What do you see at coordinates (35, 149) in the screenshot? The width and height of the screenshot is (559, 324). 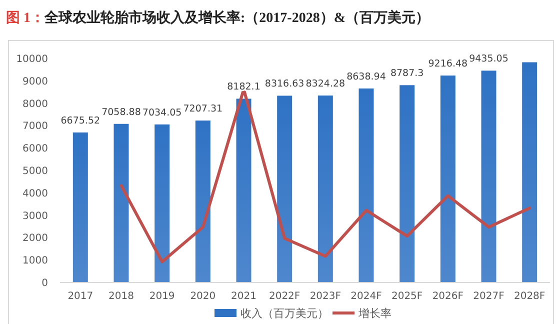 I see `y-tick-label: 6000` at bounding box center [35, 149].